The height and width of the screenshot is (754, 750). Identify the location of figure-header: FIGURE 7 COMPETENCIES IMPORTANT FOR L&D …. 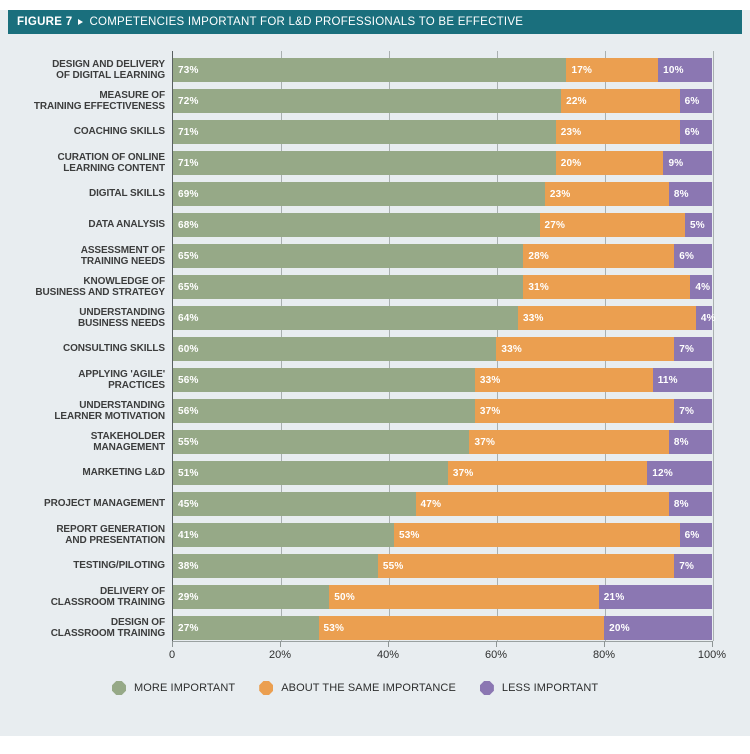
(375, 22).